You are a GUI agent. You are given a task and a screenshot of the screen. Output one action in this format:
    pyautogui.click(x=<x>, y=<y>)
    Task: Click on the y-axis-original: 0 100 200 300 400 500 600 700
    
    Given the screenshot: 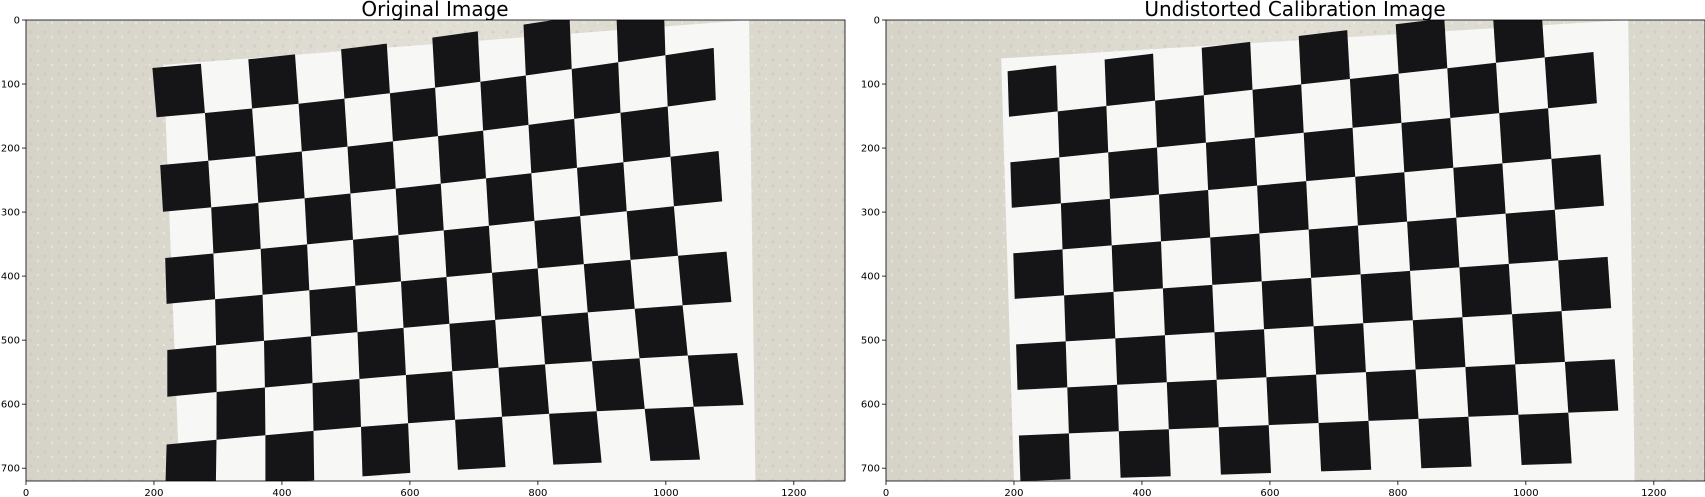 What is the action you would take?
    pyautogui.click(x=13, y=245)
    